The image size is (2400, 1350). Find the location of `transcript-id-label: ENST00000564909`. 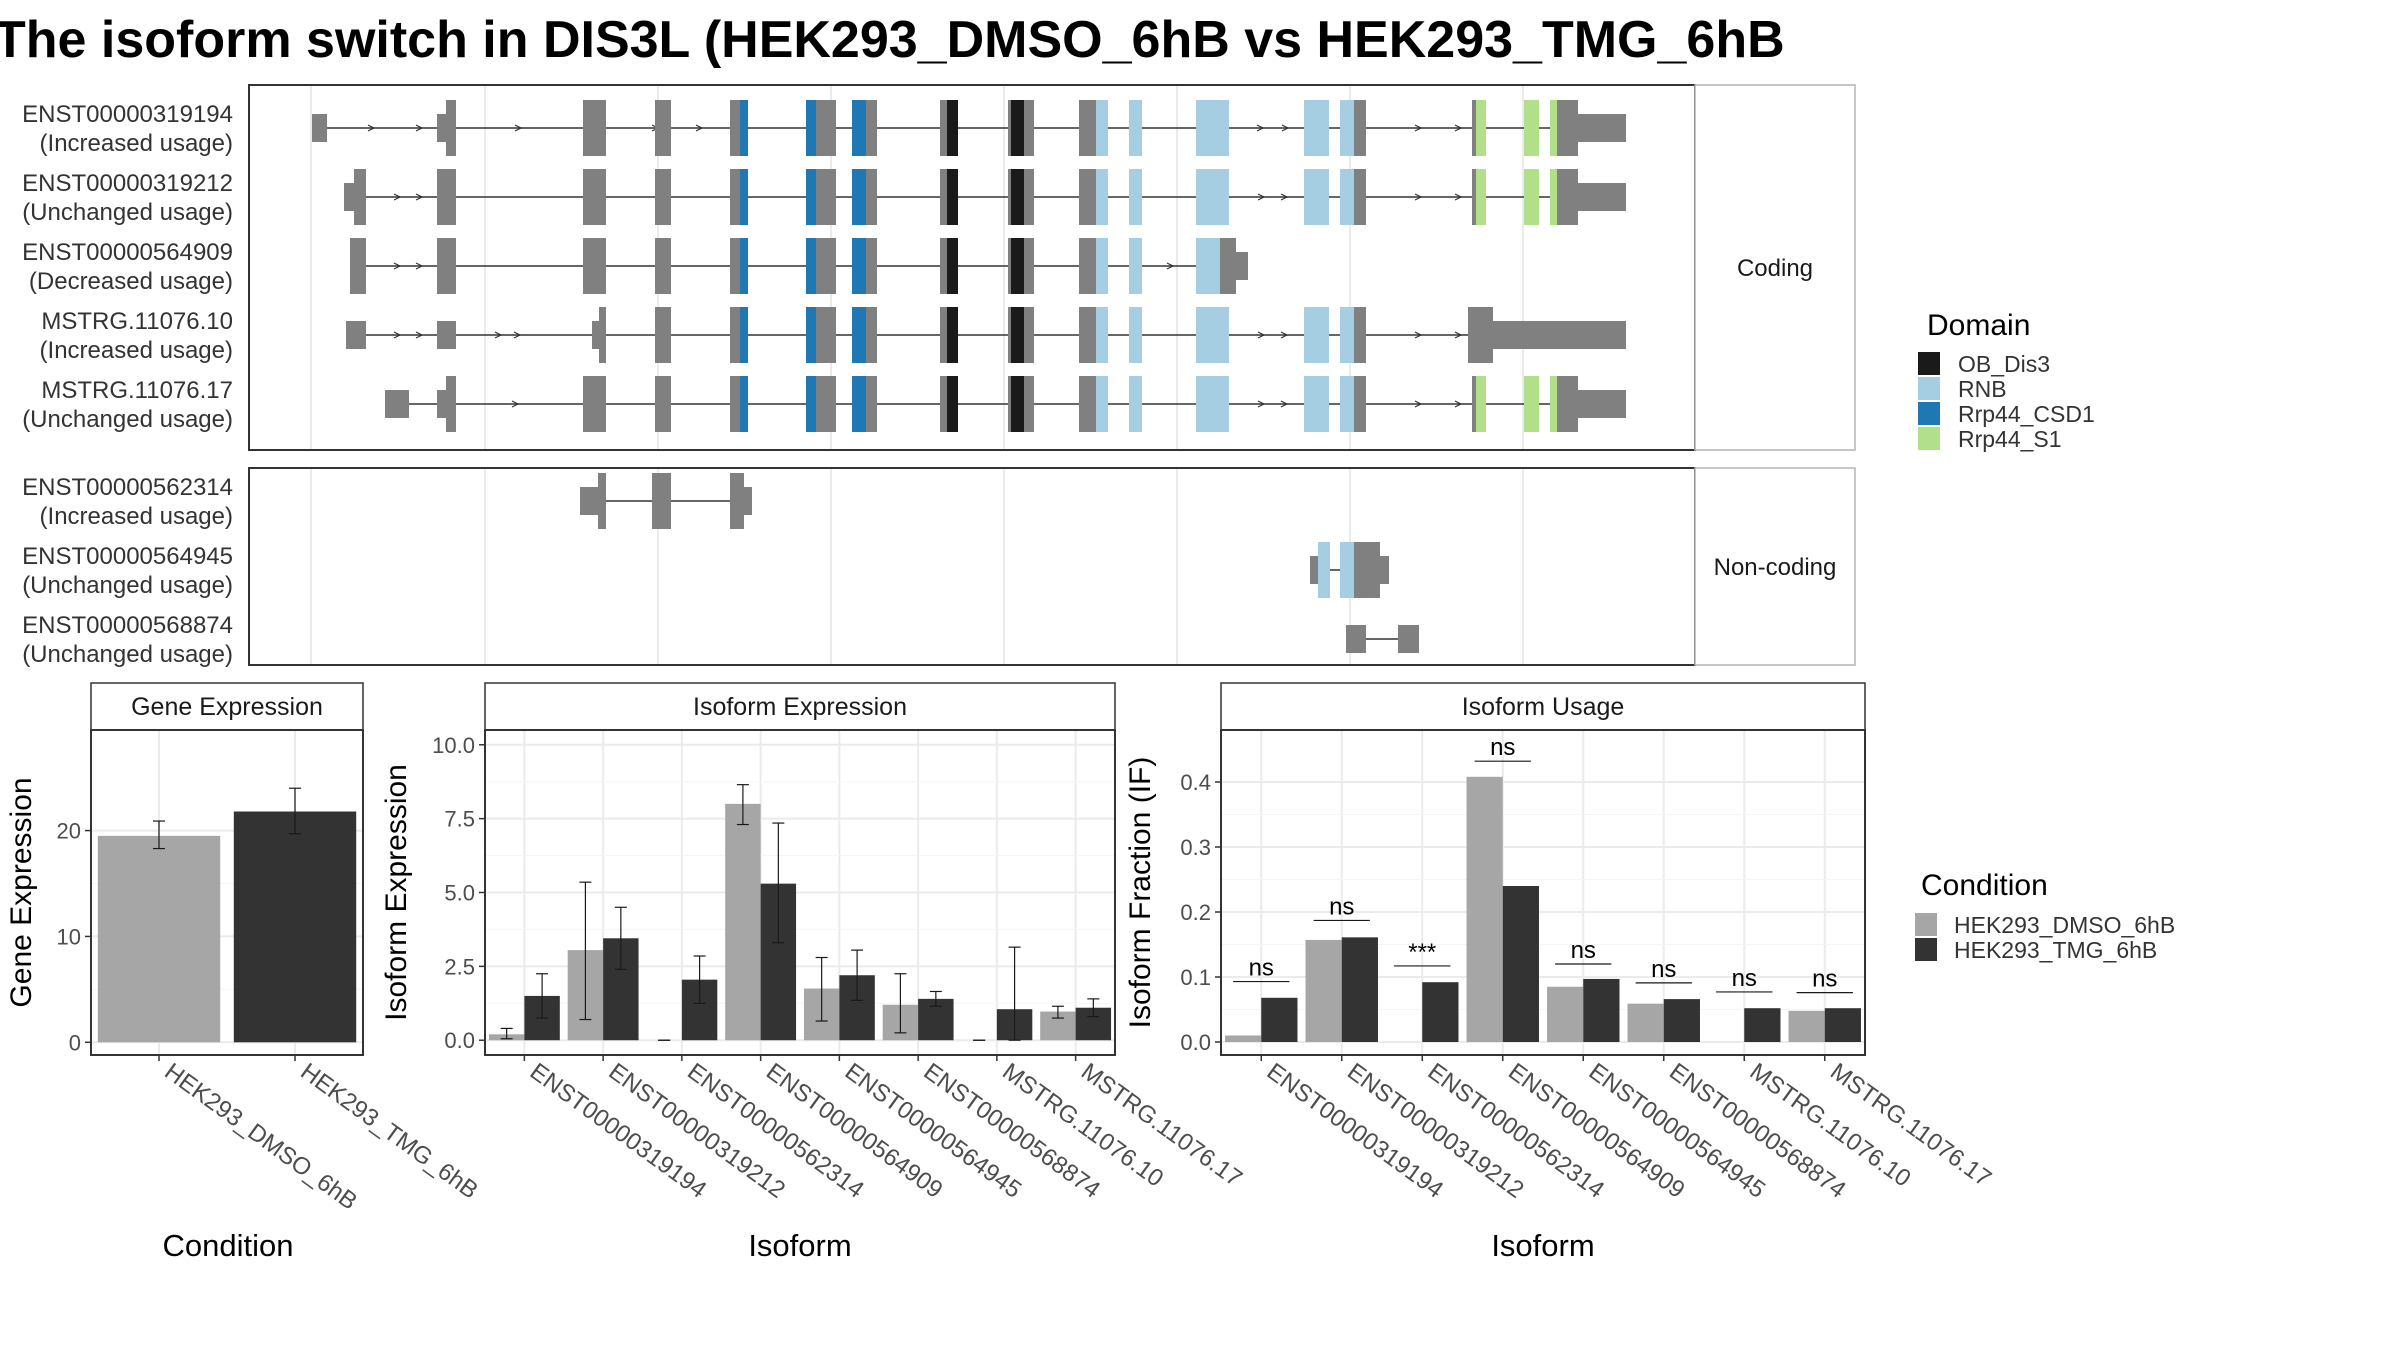

transcript-id-label: ENST00000564909 is located at coordinates (127, 252).